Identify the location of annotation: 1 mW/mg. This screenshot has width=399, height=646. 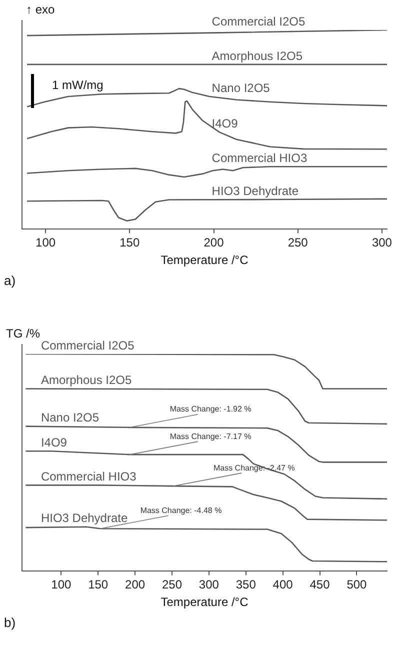
(78, 85).